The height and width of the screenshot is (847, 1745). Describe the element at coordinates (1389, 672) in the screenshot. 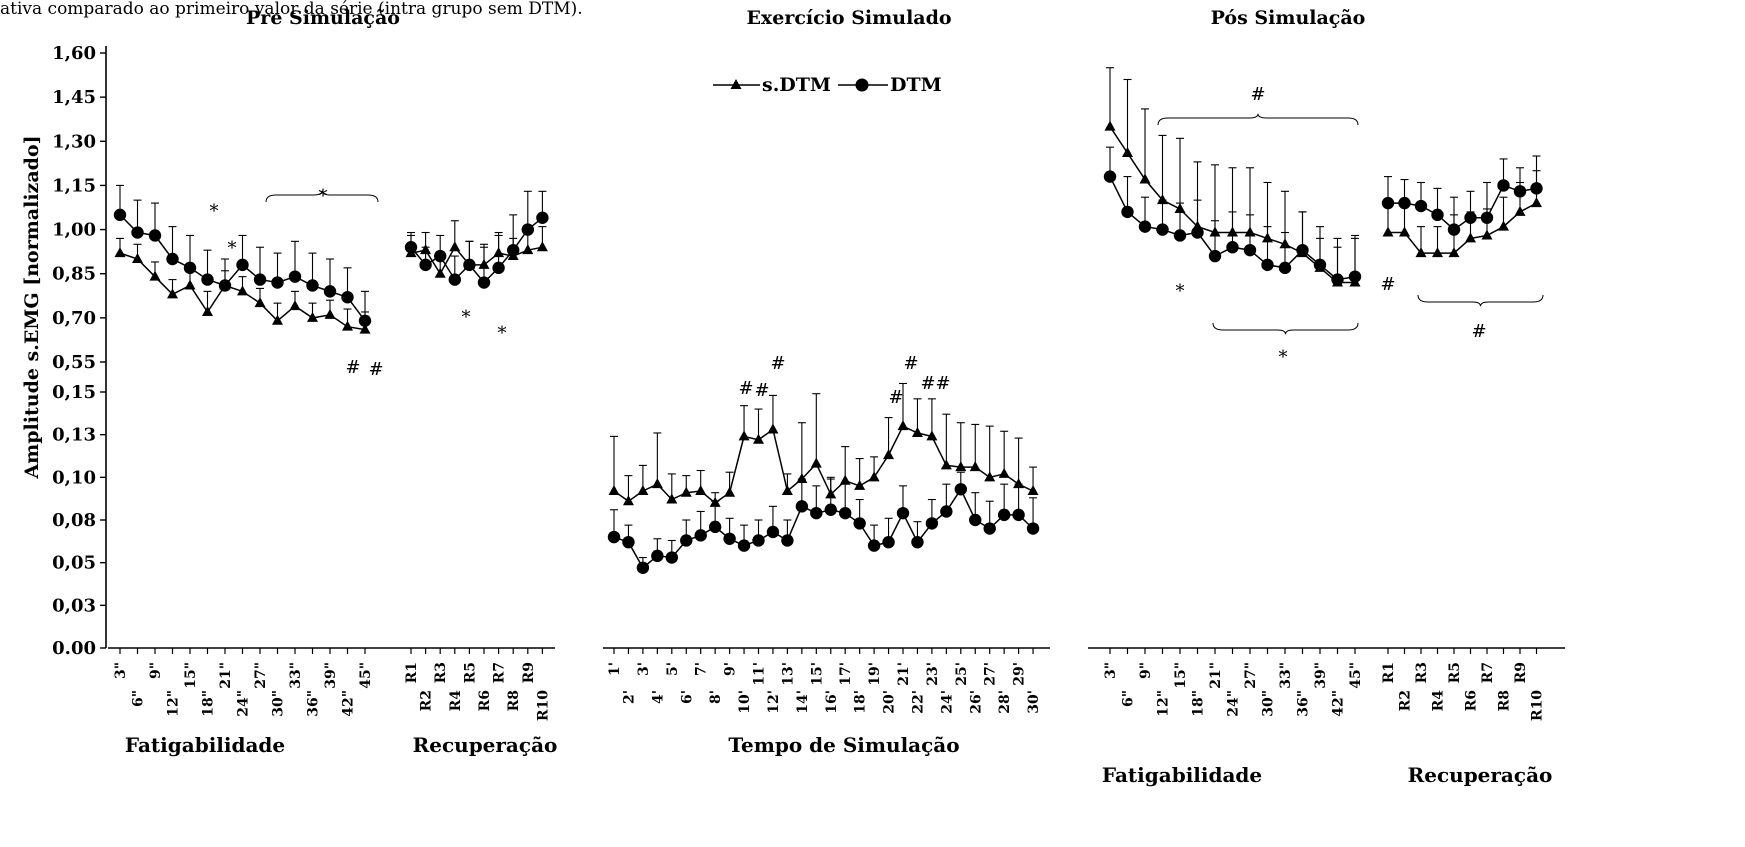

I see `x-tick-label: R1` at that location.